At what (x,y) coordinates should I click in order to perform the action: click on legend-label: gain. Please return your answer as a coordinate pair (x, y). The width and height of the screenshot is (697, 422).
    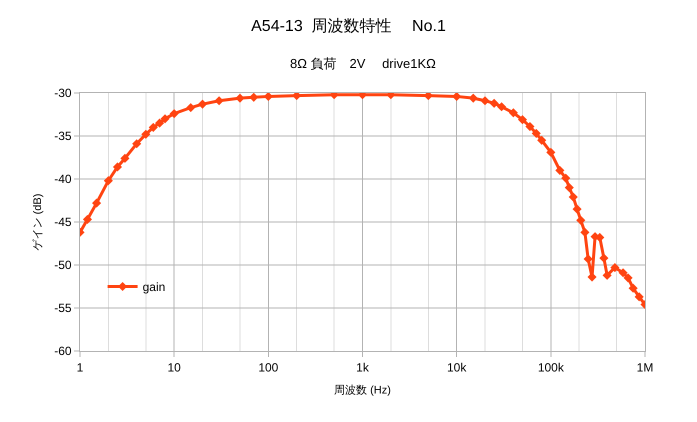
    Looking at the image, I should click on (154, 287).